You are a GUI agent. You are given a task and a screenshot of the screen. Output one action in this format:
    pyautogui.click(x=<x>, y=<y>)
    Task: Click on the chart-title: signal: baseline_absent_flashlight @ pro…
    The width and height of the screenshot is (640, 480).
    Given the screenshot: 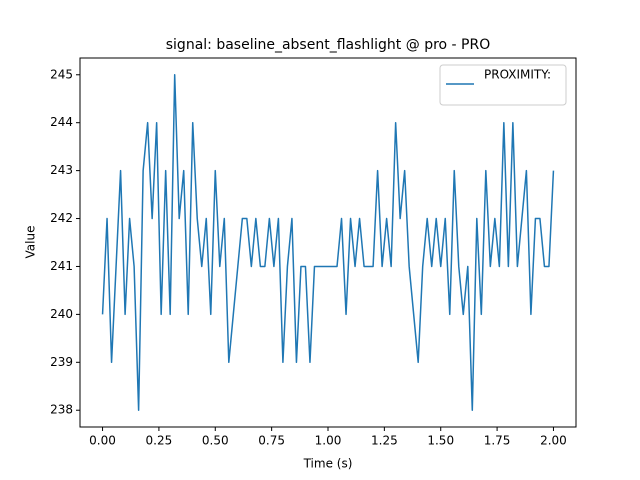 What is the action you would take?
    pyautogui.click(x=328, y=45)
    